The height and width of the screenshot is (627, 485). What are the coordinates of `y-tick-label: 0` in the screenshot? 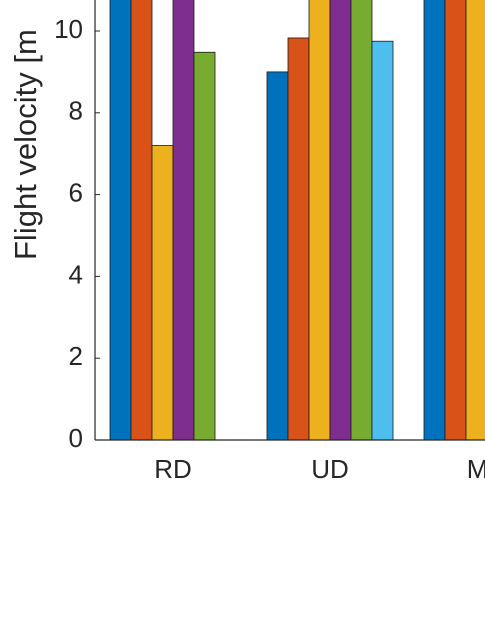 It's located at (76, 438).